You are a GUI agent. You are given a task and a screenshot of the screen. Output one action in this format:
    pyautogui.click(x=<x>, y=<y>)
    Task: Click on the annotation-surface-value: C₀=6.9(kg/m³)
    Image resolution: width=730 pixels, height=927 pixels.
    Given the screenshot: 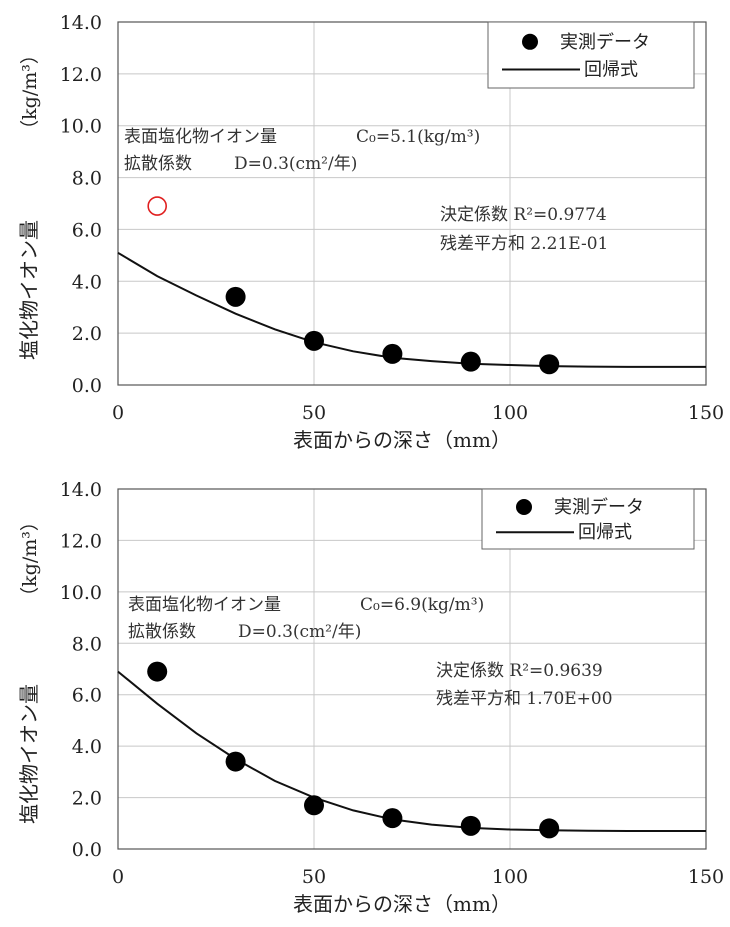 What is the action you would take?
    pyautogui.click(x=422, y=605)
    